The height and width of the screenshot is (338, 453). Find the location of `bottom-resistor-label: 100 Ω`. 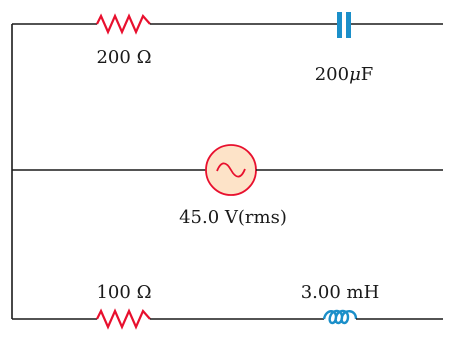

bottom-resistor-label: 100 Ω is located at coordinates (123, 292).